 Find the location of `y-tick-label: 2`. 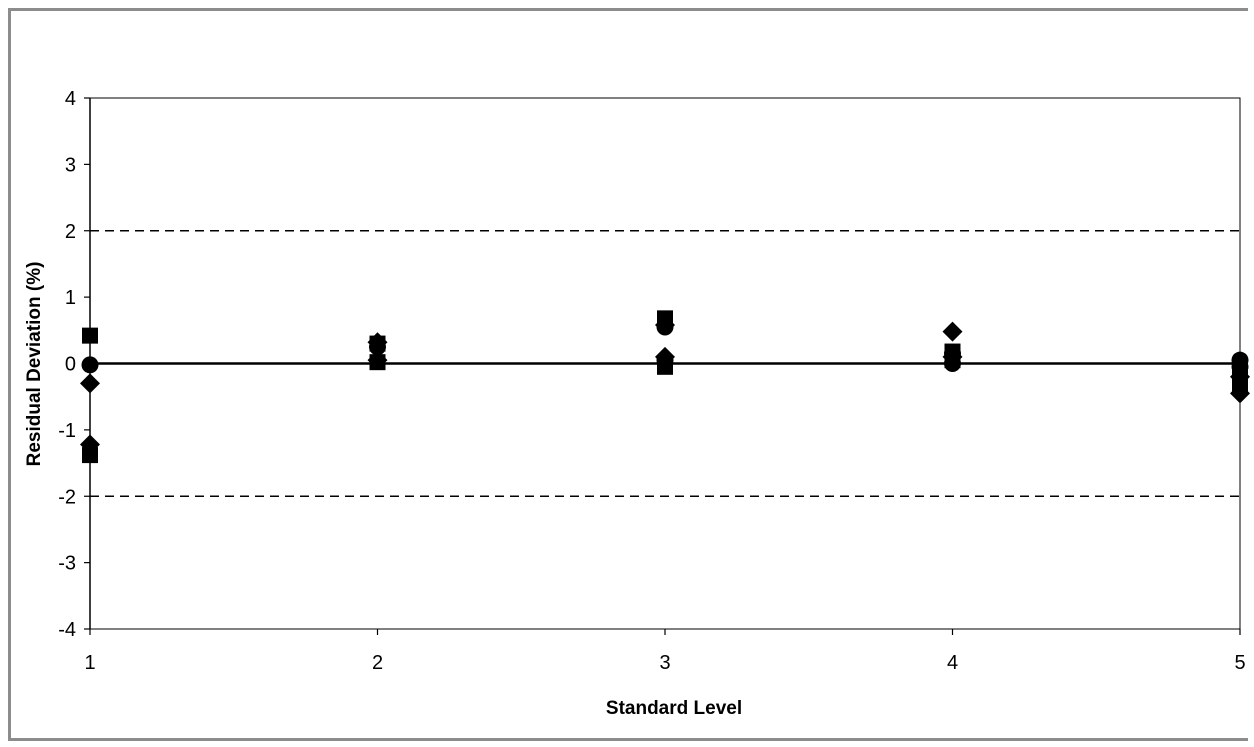

y-tick-label: 2 is located at coordinates (70, 232).